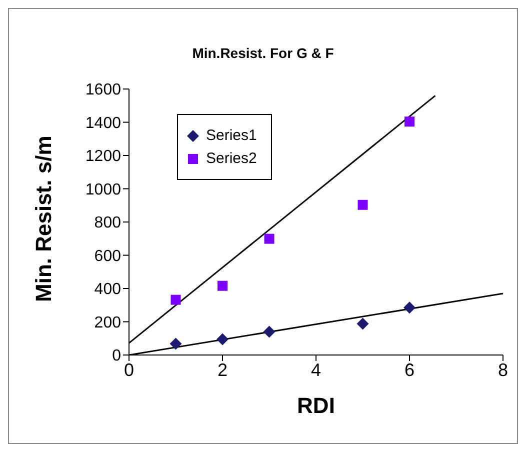 The width and height of the screenshot is (526, 452). What do you see at coordinates (108, 289) in the screenshot?
I see `y-tick-label: 400` at bounding box center [108, 289].